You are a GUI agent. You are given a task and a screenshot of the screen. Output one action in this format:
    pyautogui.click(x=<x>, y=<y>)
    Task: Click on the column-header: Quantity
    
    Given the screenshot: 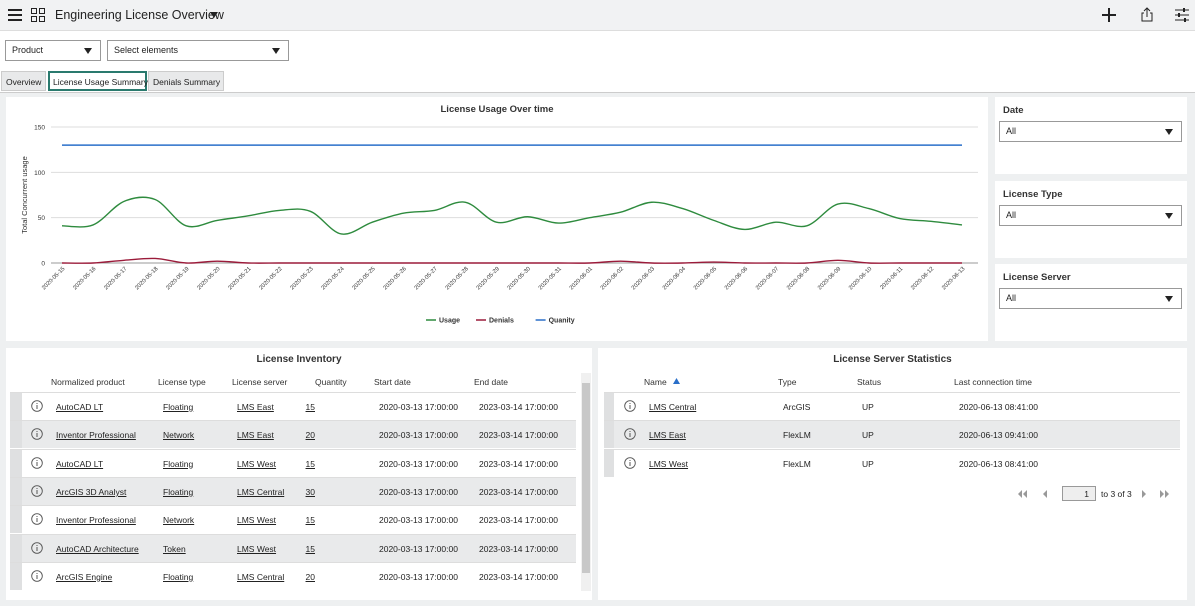 What is the action you would take?
    pyautogui.click(x=331, y=382)
    